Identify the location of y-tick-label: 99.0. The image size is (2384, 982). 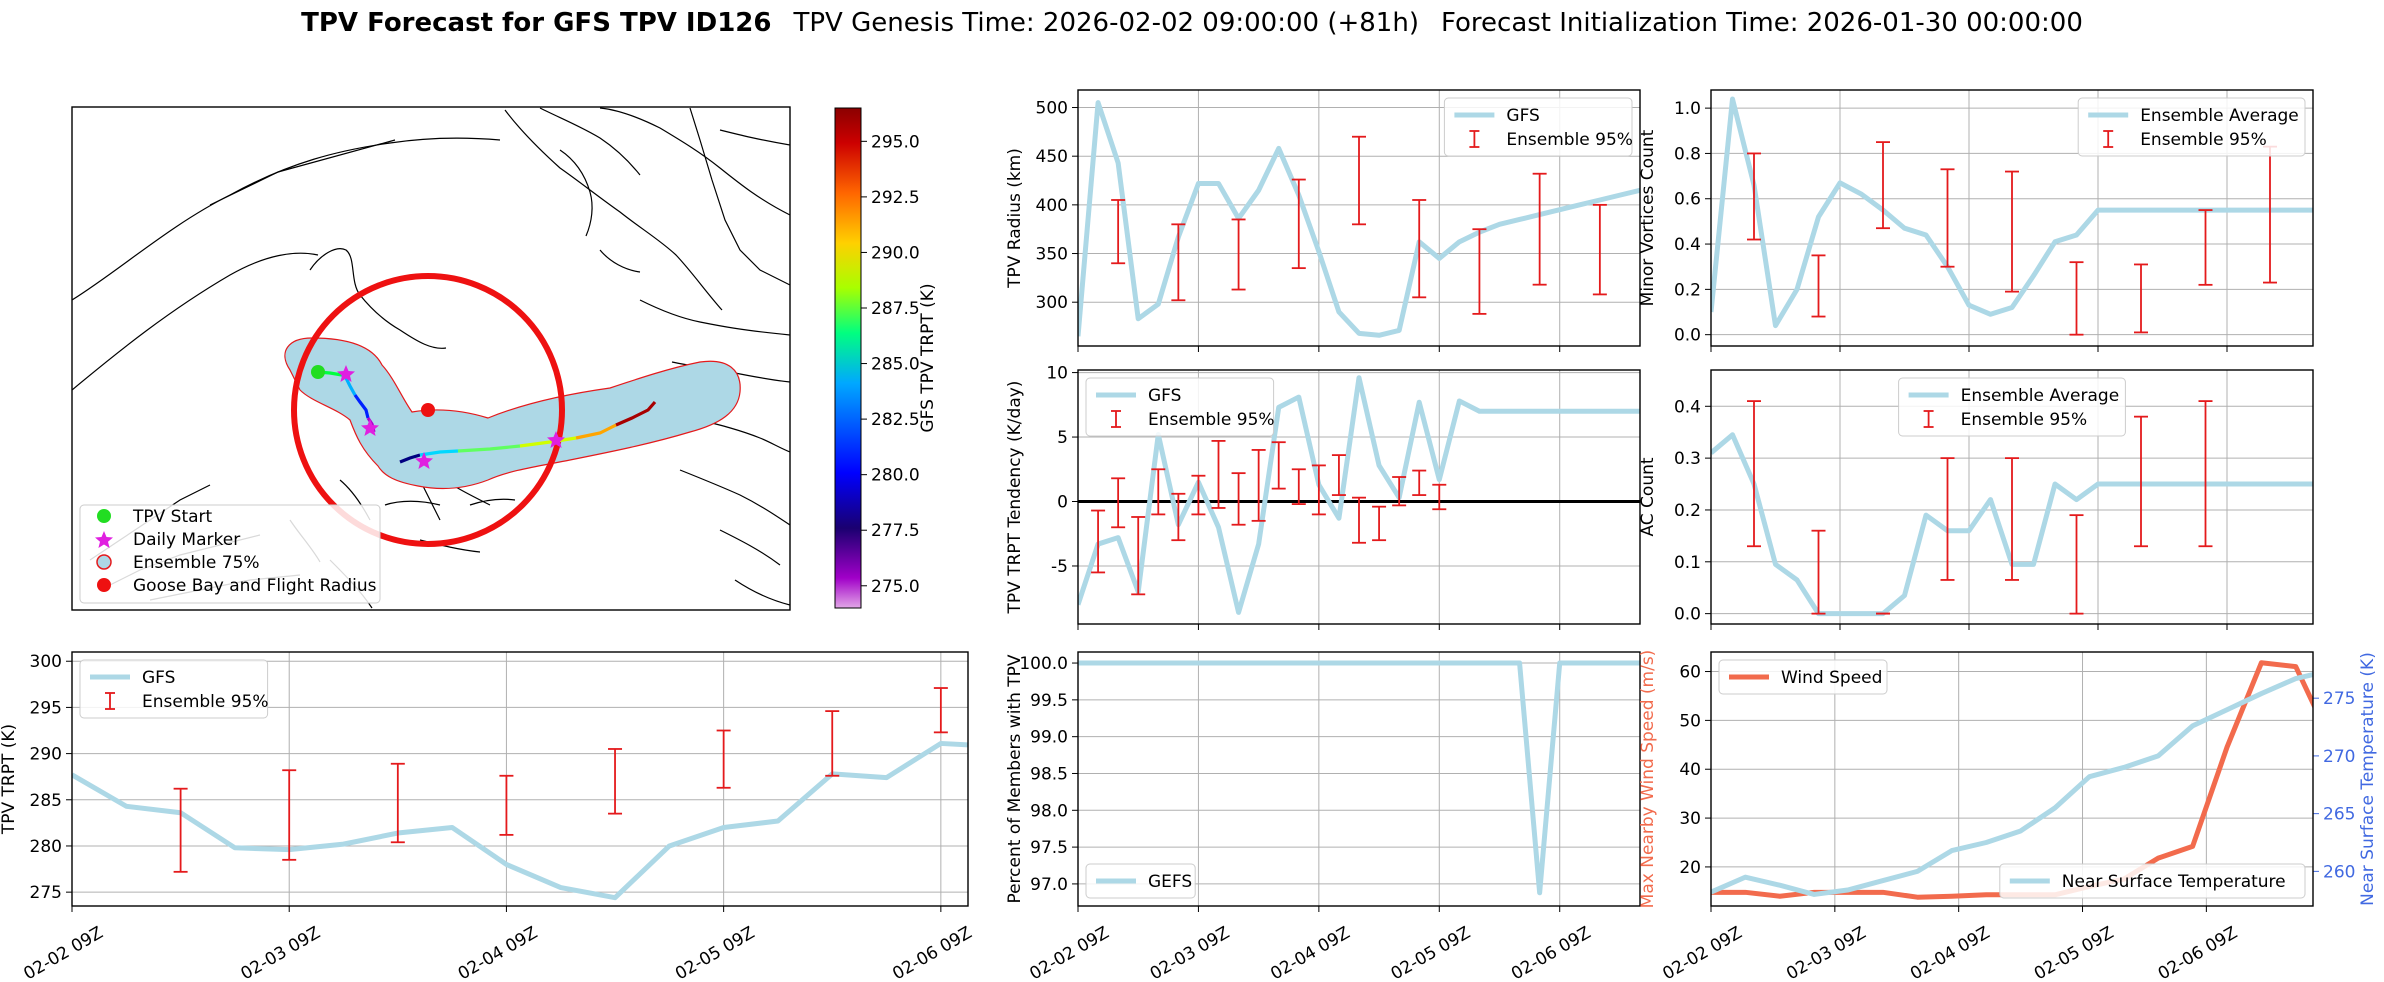
(1049, 738).